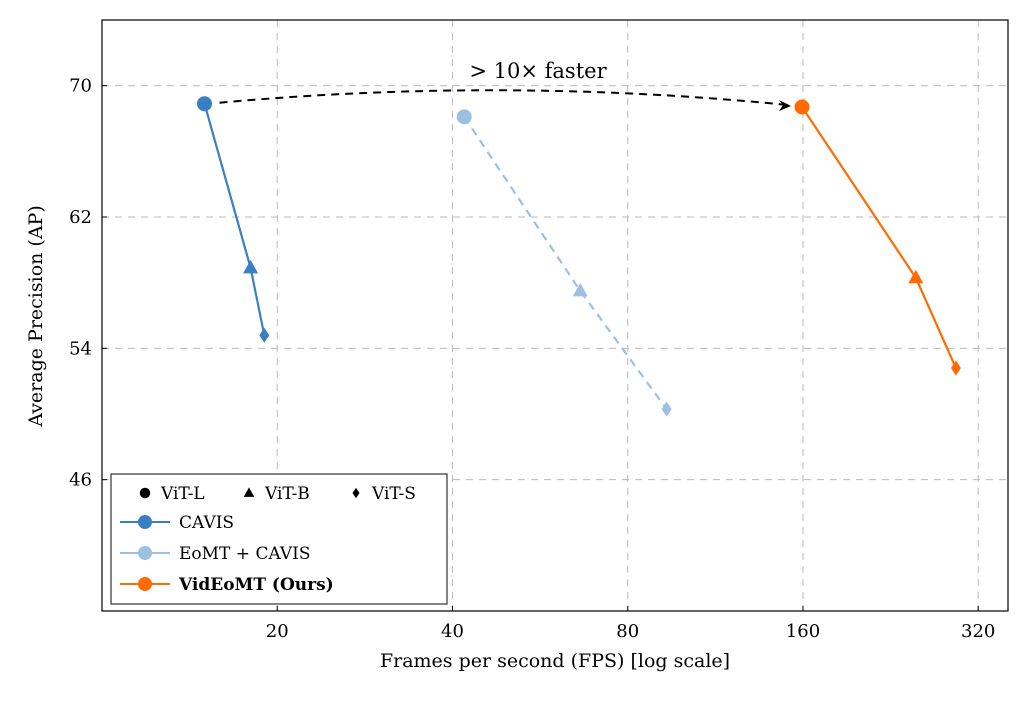 The image size is (1024, 701). What do you see at coordinates (393, 494) in the screenshot?
I see `legend-marker-label: ViT-S` at bounding box center [393, 494].